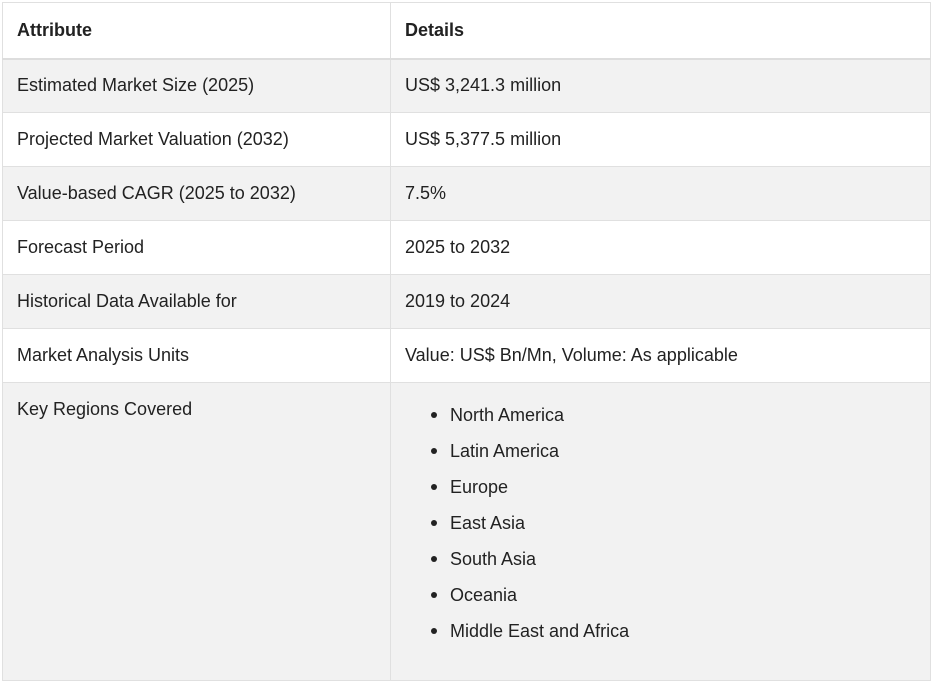 The width and height of the screenshot is (932, 688). Describe the element at coordinates (660, 139) in the screenshot. I see `details-cell: US$ 5,377.5 million` at that location.